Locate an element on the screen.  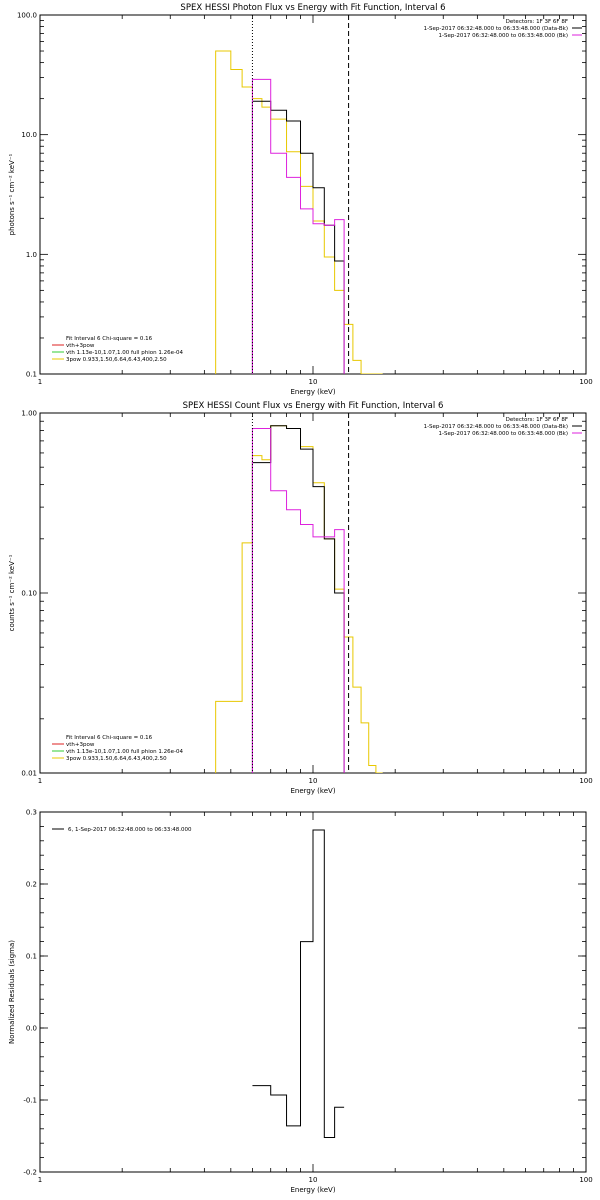
y-tick-label: 100.0 is located at coordinates (27, 16).